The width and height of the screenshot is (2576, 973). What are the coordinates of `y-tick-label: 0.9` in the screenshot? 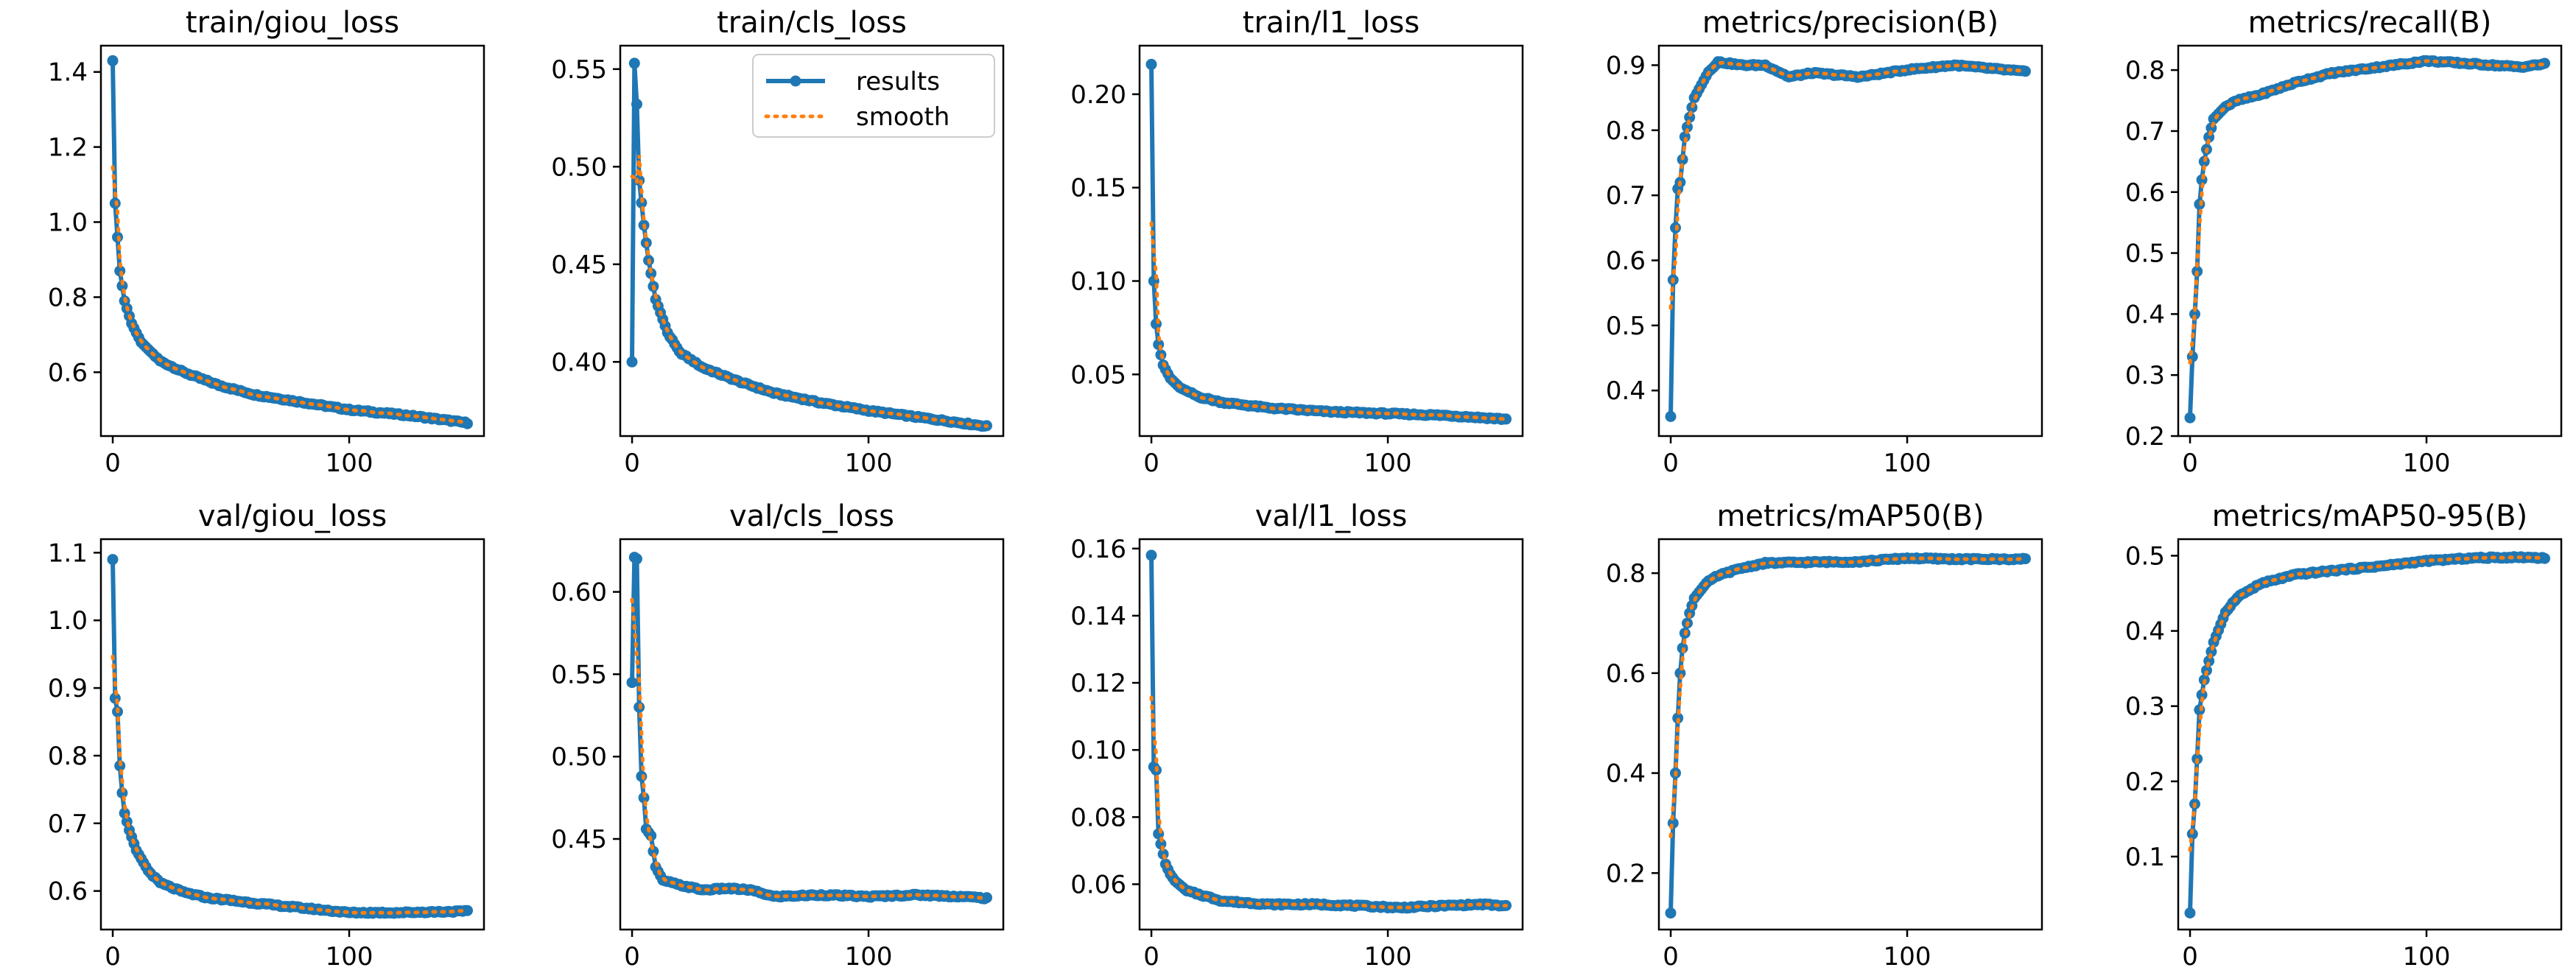 It's located at (1626, 67).